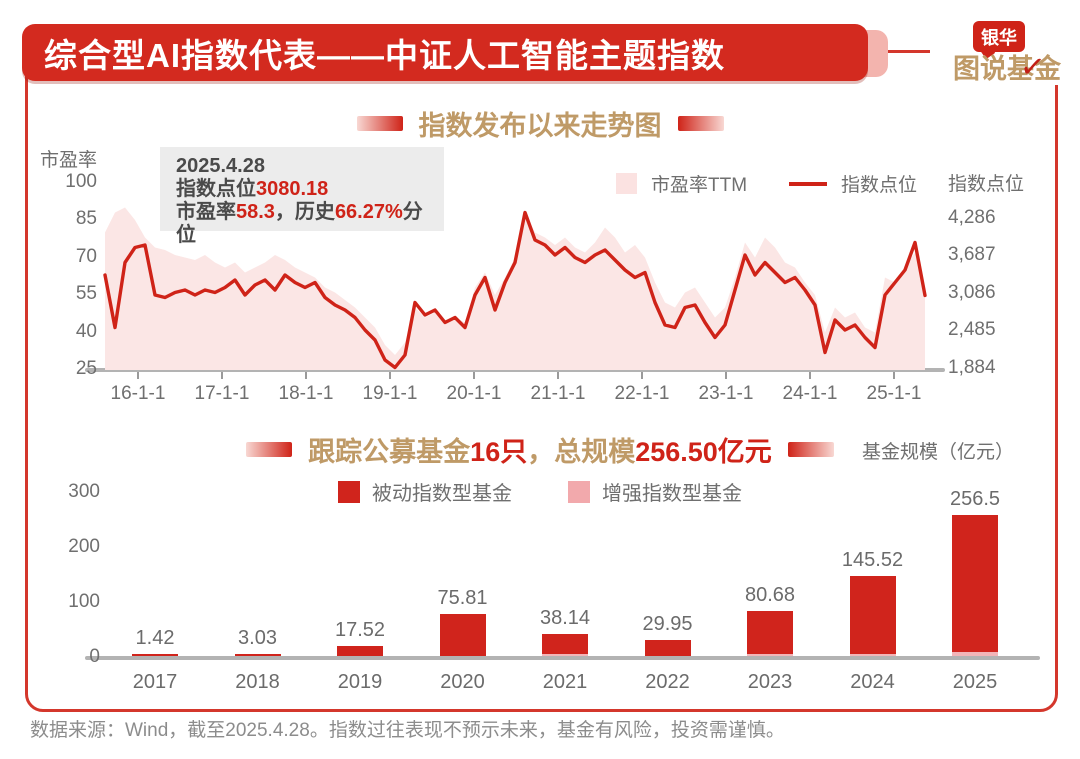  What do you see at coordinates (879, 185) in the screenshot?
I see `index-legend-label: 指数点位` at bounding box center [879, 185].